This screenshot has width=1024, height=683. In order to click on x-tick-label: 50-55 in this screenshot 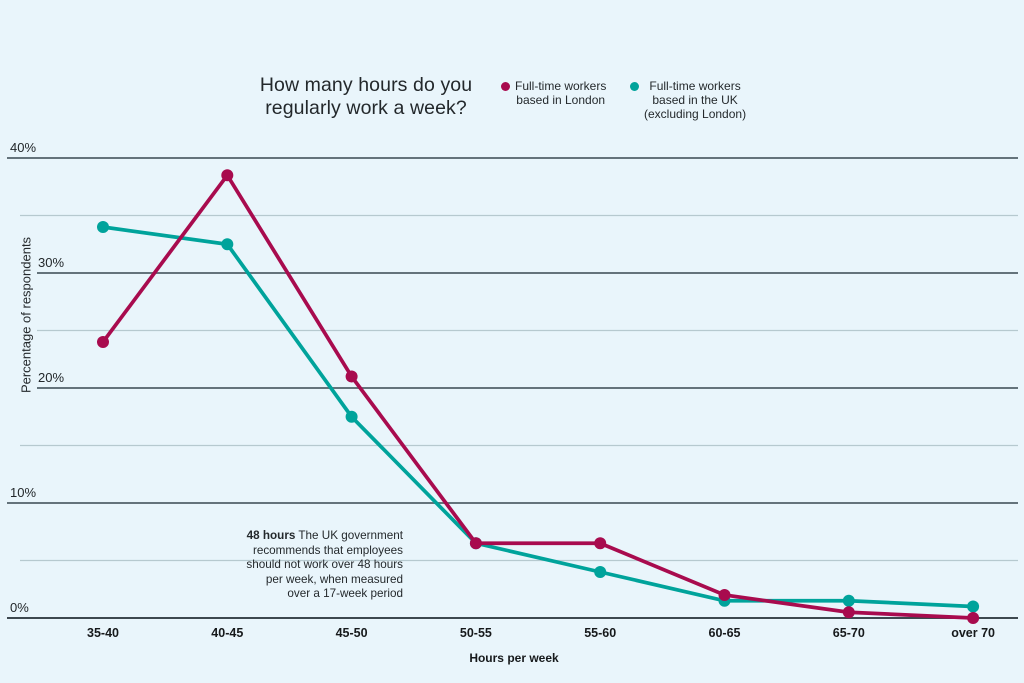, I will do `click(475, 633)`.